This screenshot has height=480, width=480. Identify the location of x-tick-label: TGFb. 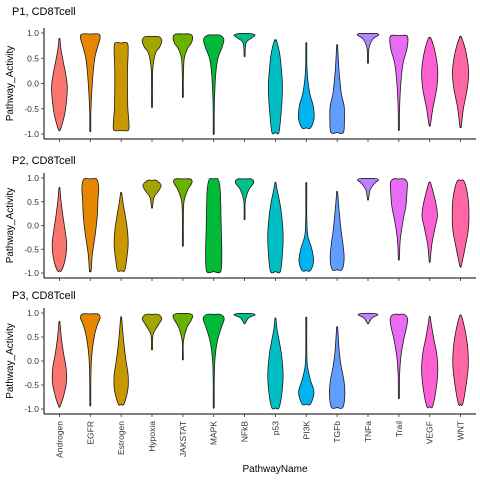
(337, 432).